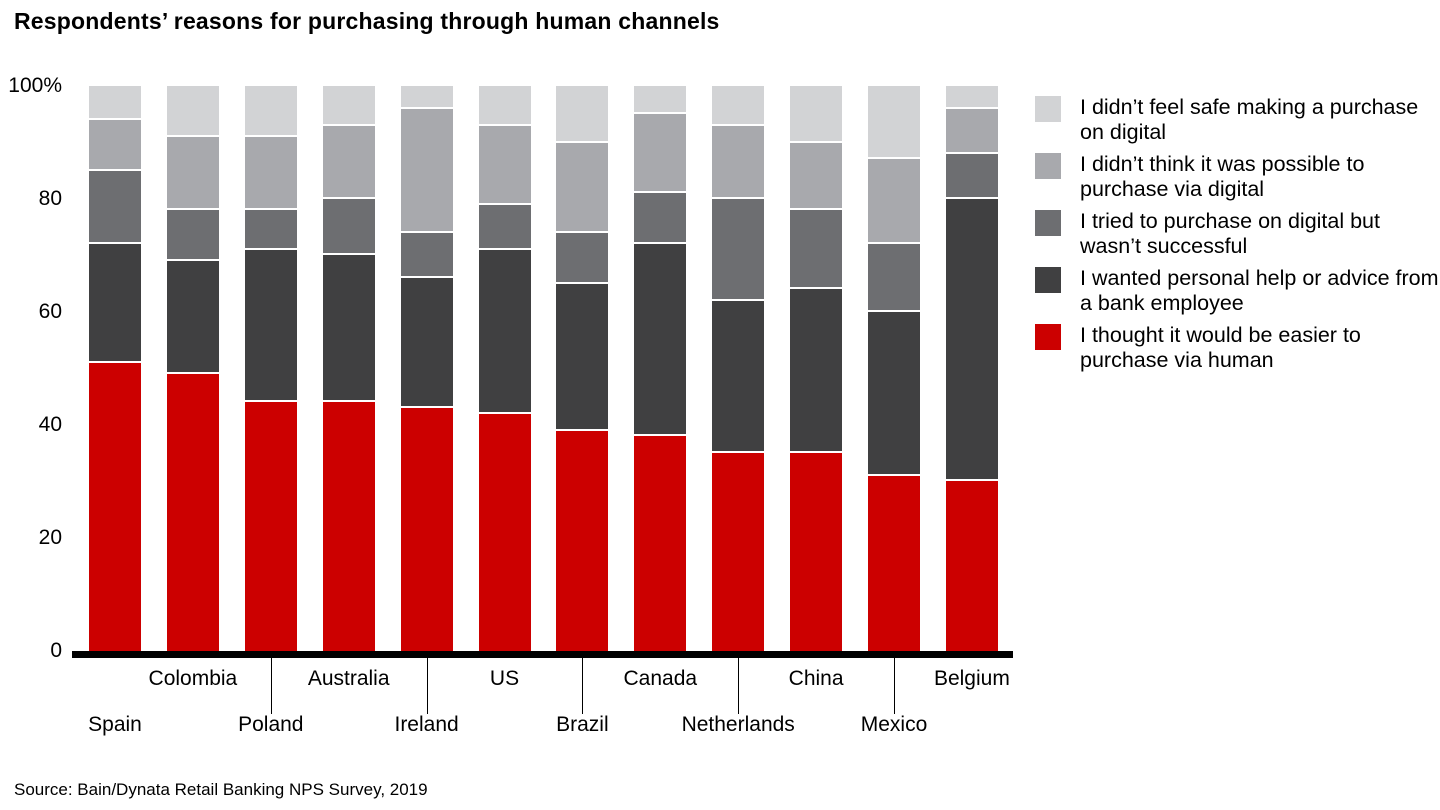 Image resolution: width=1440 pixels, height=810 pixels. I want to click on x-axis-line, so click(542, 654).